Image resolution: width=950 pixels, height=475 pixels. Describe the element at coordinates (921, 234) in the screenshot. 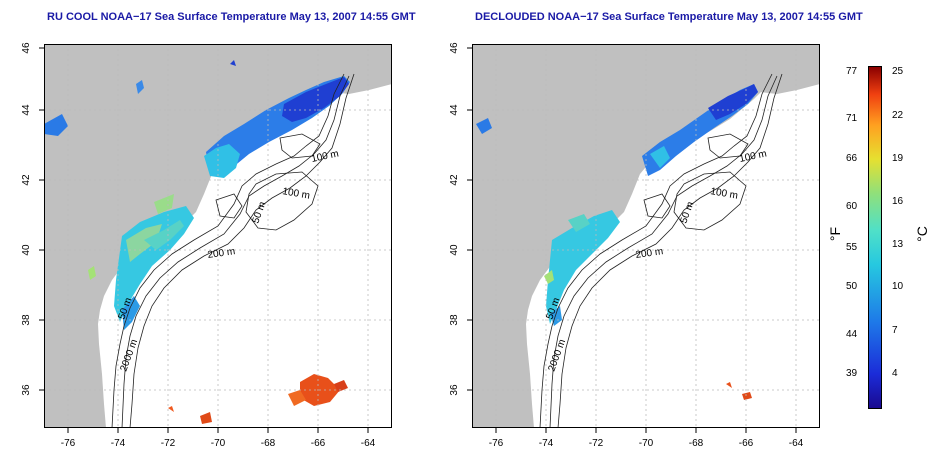

I see `celsius-unit-label: °C` at that location.